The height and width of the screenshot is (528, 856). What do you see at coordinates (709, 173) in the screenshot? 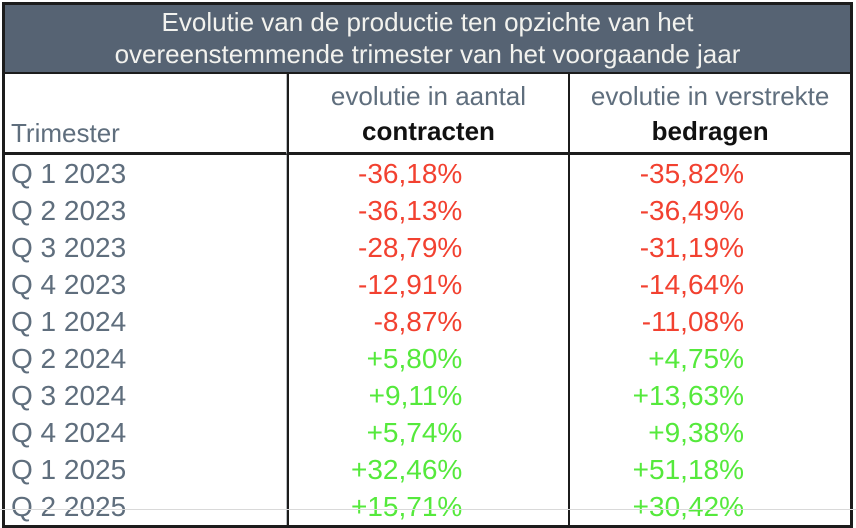
I see `amounts-value-cell: -35,82%` at bounding box center [709, 173].